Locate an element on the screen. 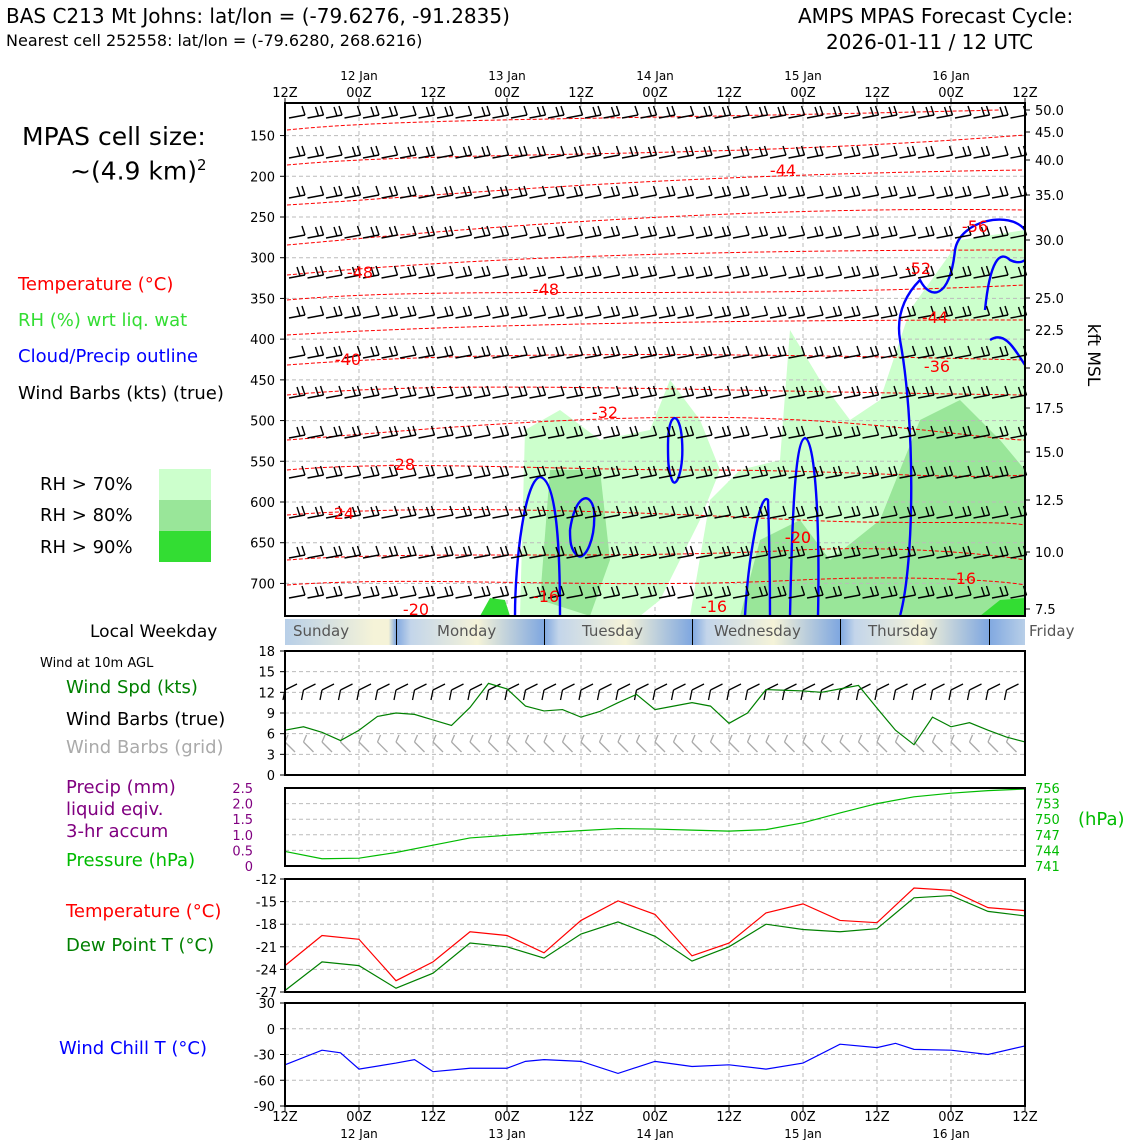 The width and height of the screenshot is (1140, 1140). bottom-date-label: 15 Jan is located at coordinates (803, 1133).